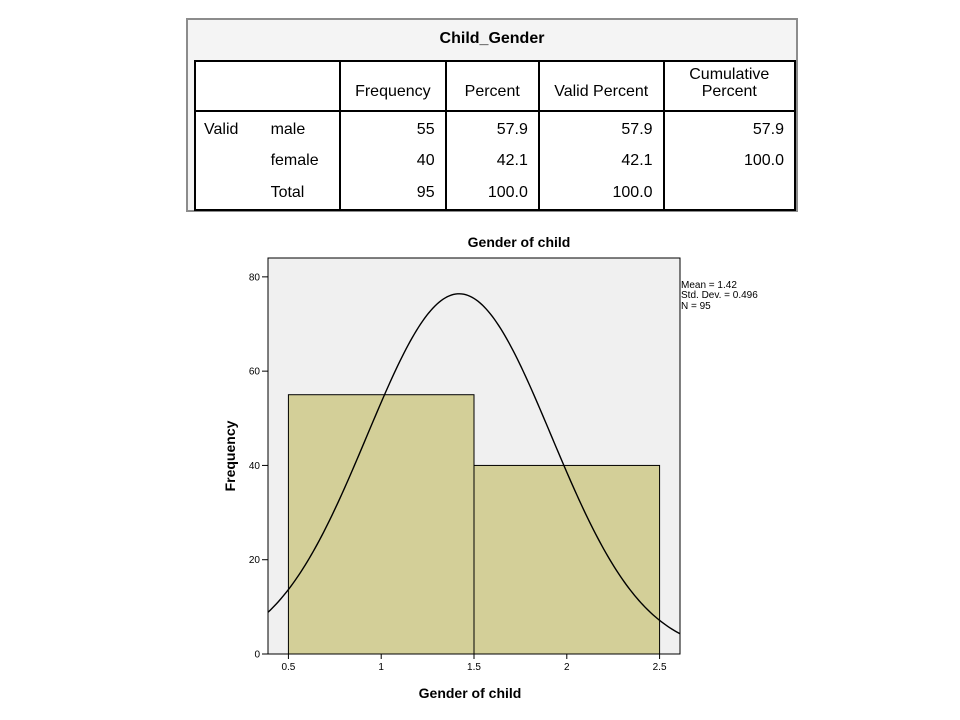  What do you see at coordinates (230, 455) in the screenshot?
I see `y-axis-label: Frequency` at bounding box center [230, 455].